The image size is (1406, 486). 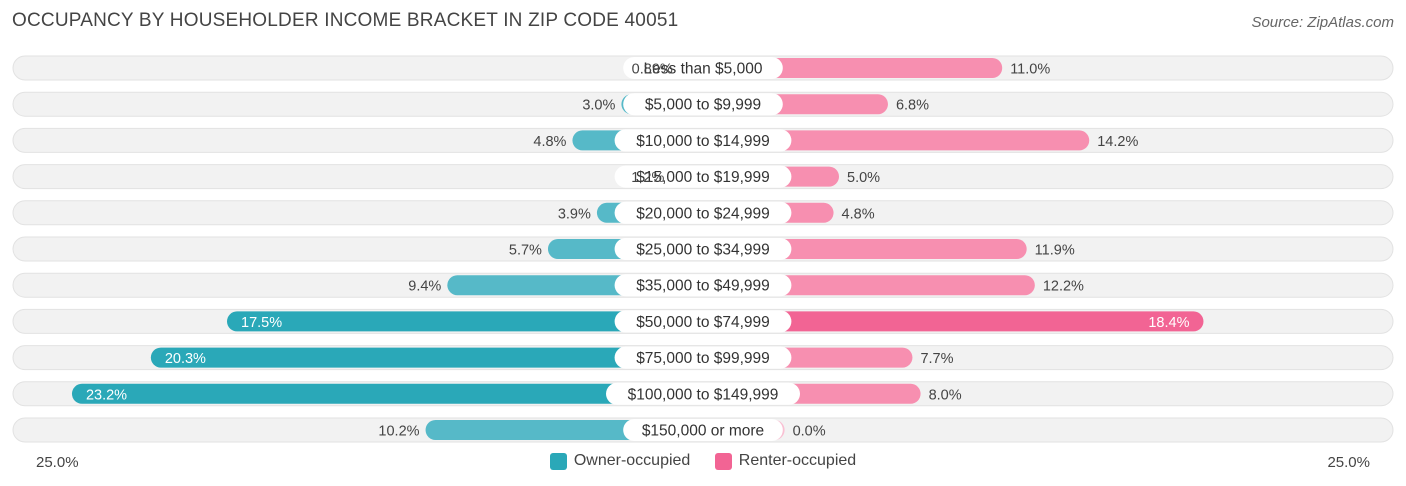 I want to click on renter-value-label: 11.0%, so click(x=1030, y=70).